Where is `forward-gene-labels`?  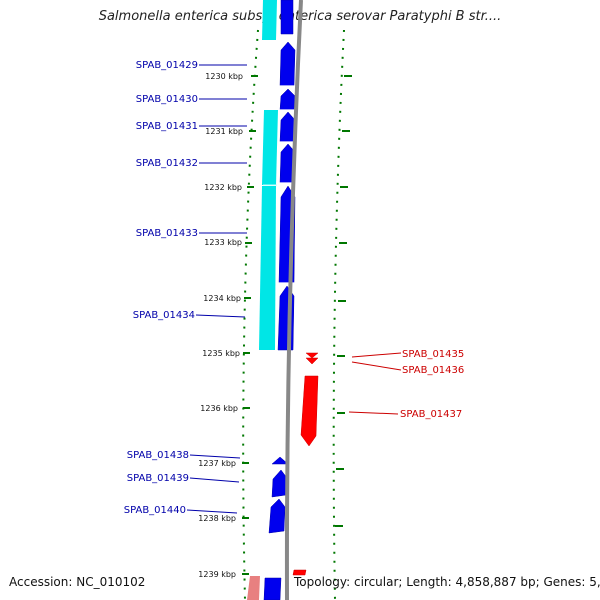 forward-gene-labels is located at coordinates (216, 289).